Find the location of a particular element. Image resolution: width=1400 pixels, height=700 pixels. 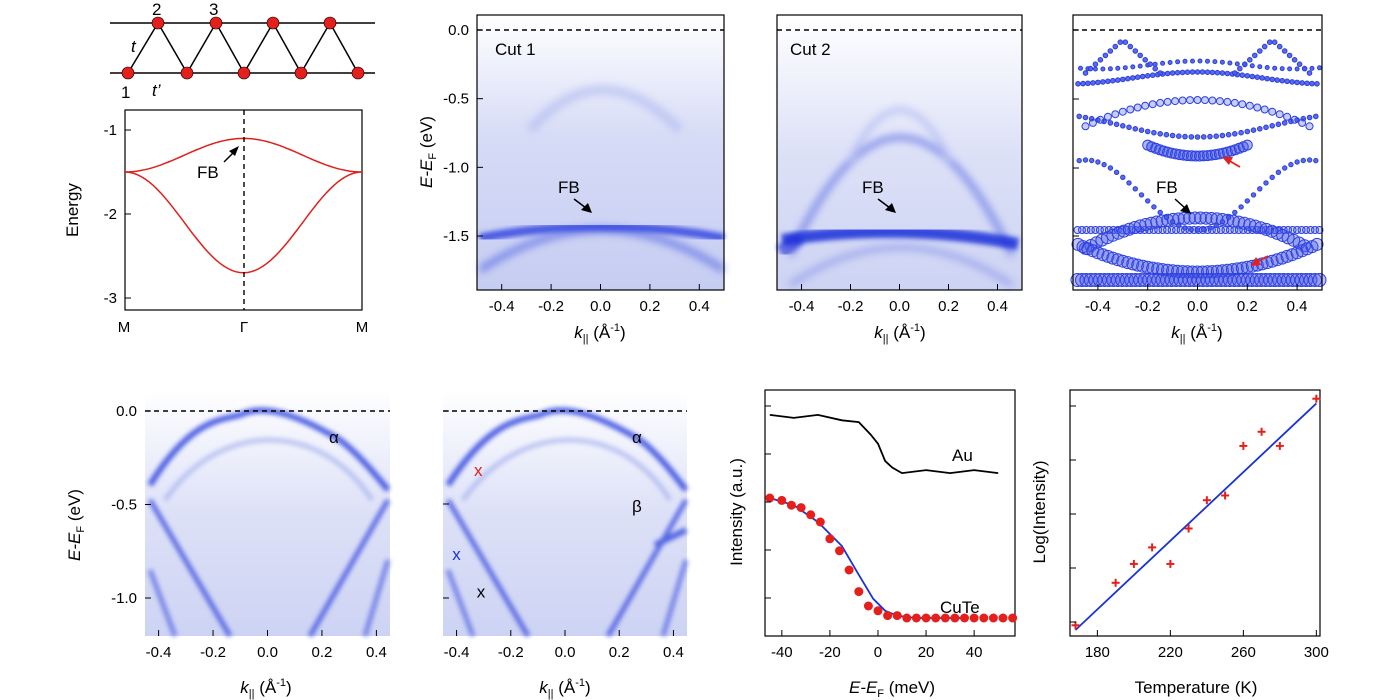

beta-panel-branch is located at coordinates (488, 568).